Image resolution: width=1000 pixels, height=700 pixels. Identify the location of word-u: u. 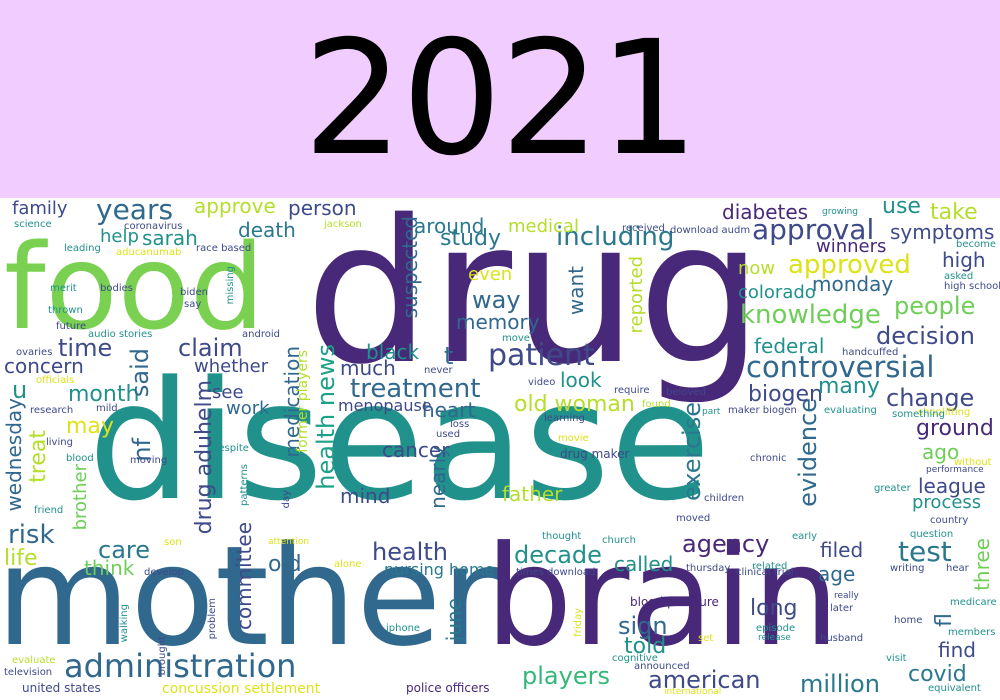
(20, 390).